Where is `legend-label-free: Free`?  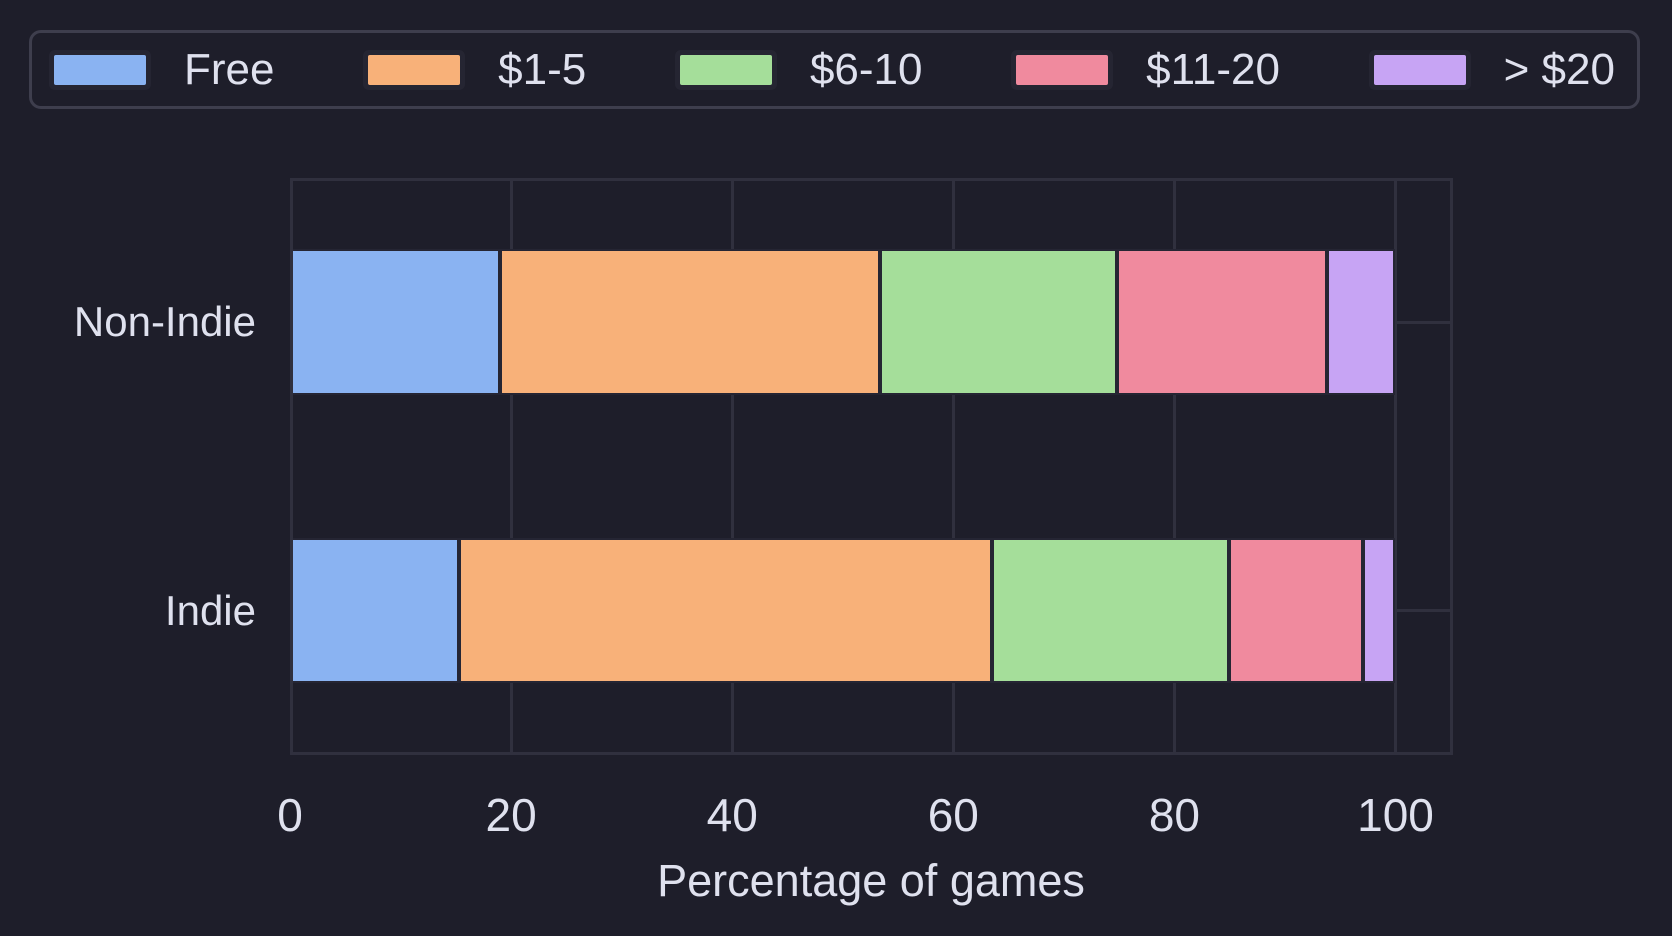 legend-label-free: Free is located at coordinates (229, 69).